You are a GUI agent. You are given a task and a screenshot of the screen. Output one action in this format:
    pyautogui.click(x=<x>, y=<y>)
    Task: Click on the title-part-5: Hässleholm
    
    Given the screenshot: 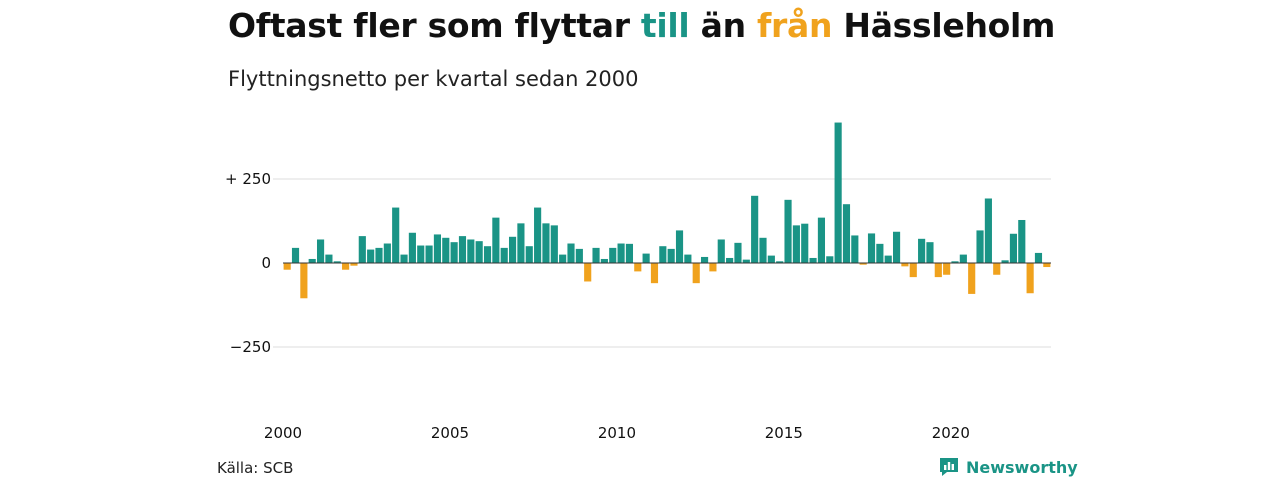 What is the action you would take?
    pyautogui.click(x=944, y=25)
    